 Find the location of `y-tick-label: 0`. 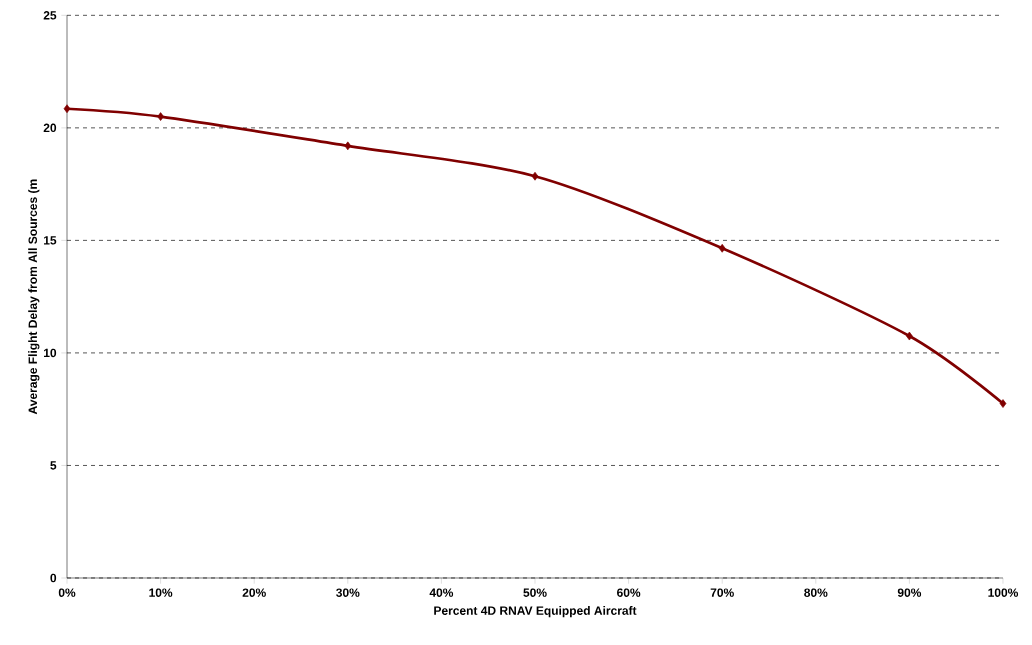

y-tick-label: 0 is located at coordinates (53, 578).